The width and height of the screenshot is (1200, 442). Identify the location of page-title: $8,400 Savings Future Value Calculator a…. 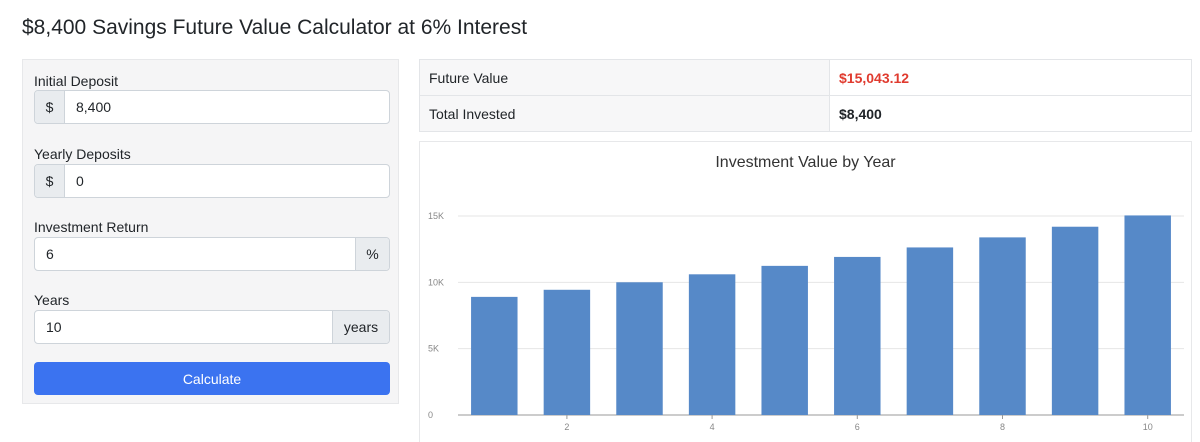
(275, 27).